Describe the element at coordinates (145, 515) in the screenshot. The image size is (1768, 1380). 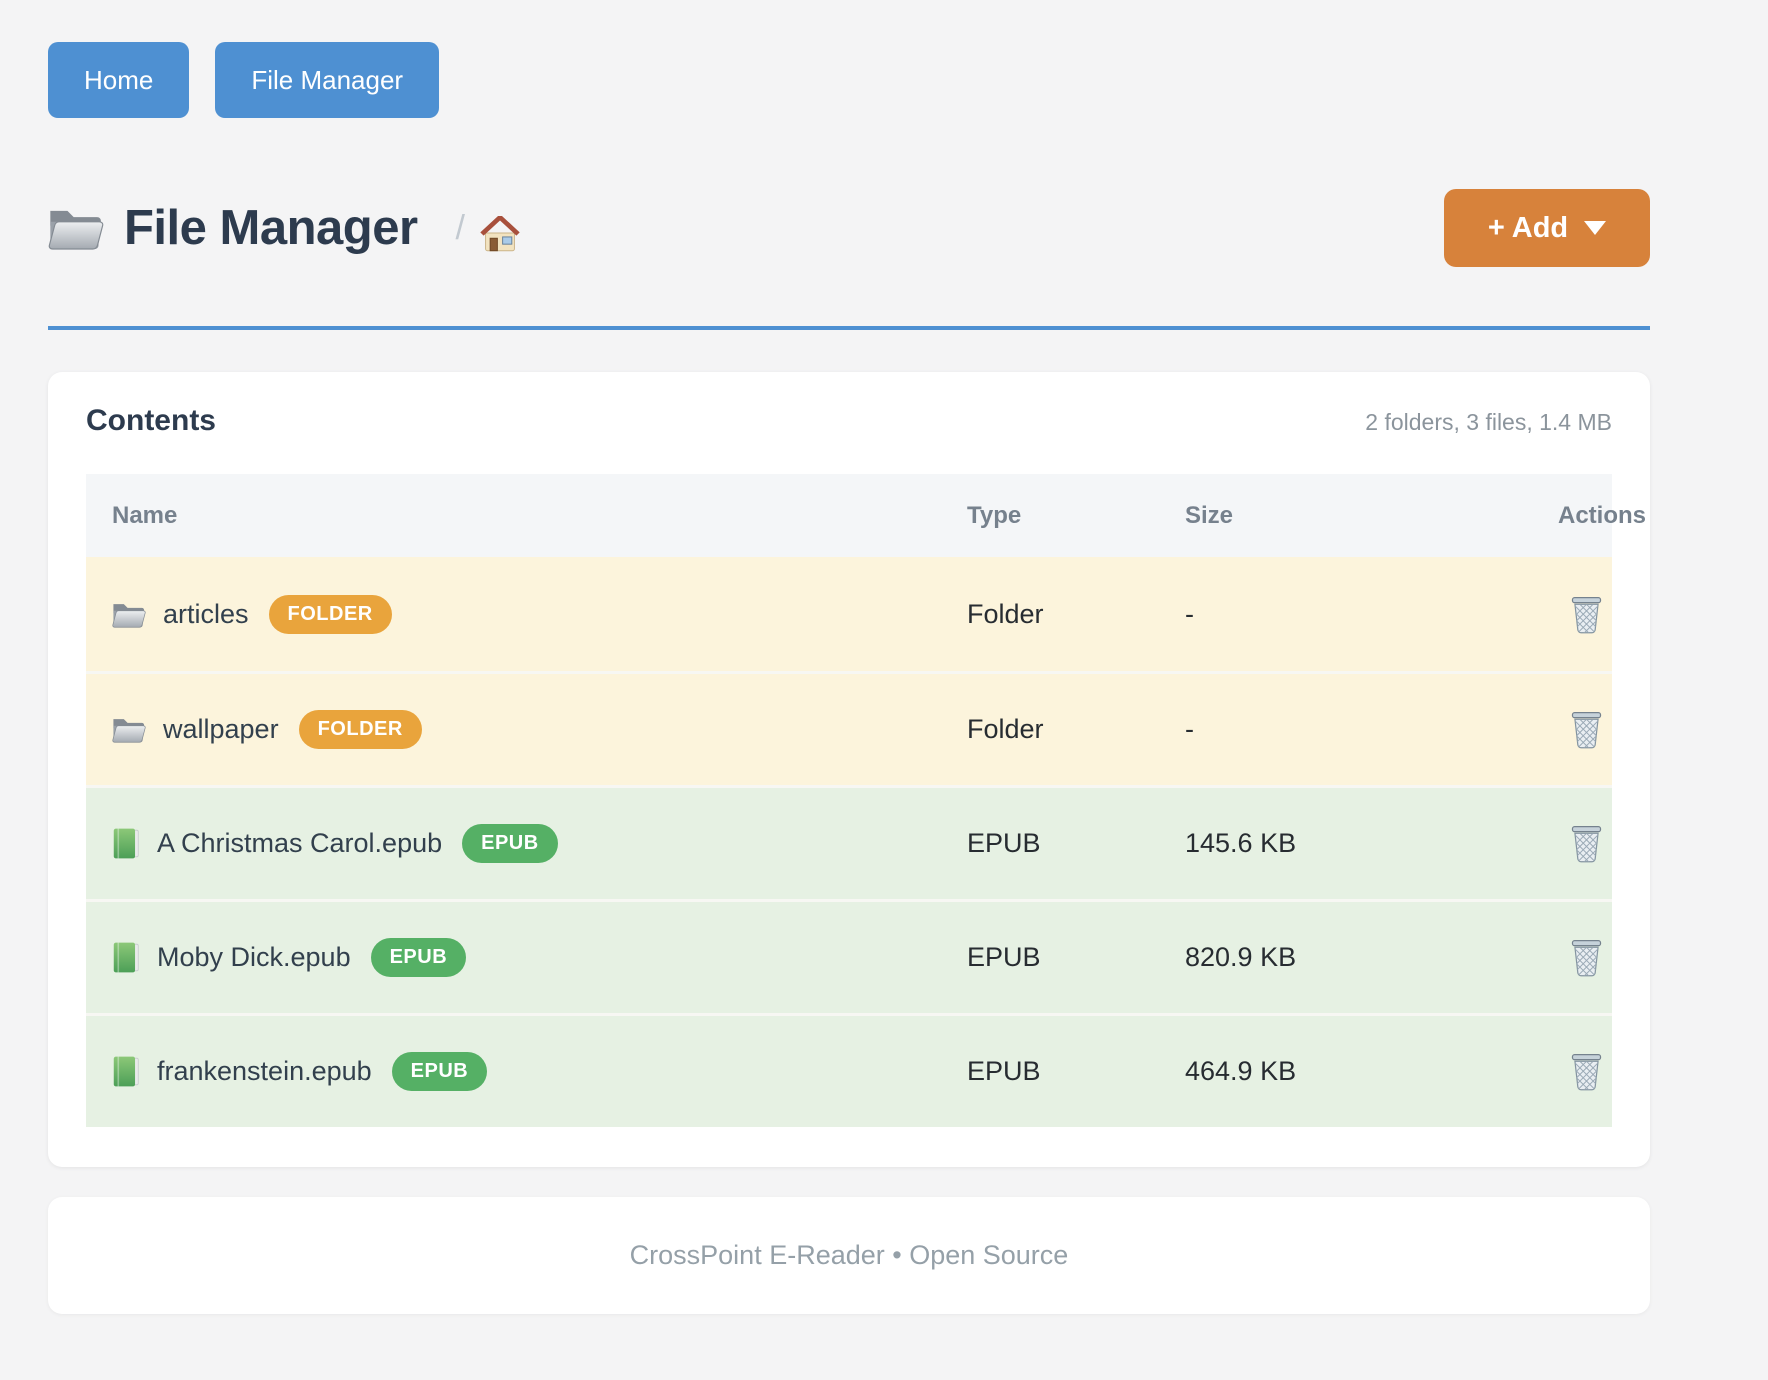
I see `column-header-name: Name` at that location.